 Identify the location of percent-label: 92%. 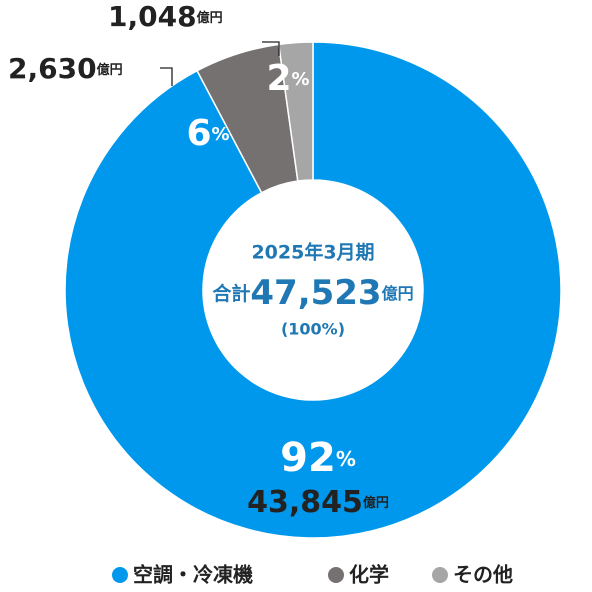
(318, 458).